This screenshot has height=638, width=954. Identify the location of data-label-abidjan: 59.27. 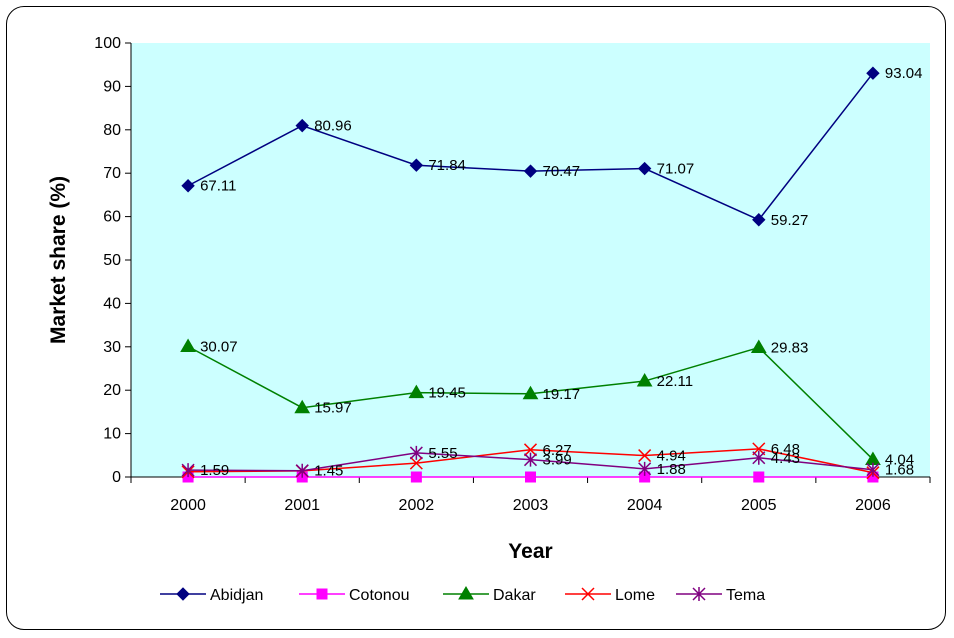
(790, 220).